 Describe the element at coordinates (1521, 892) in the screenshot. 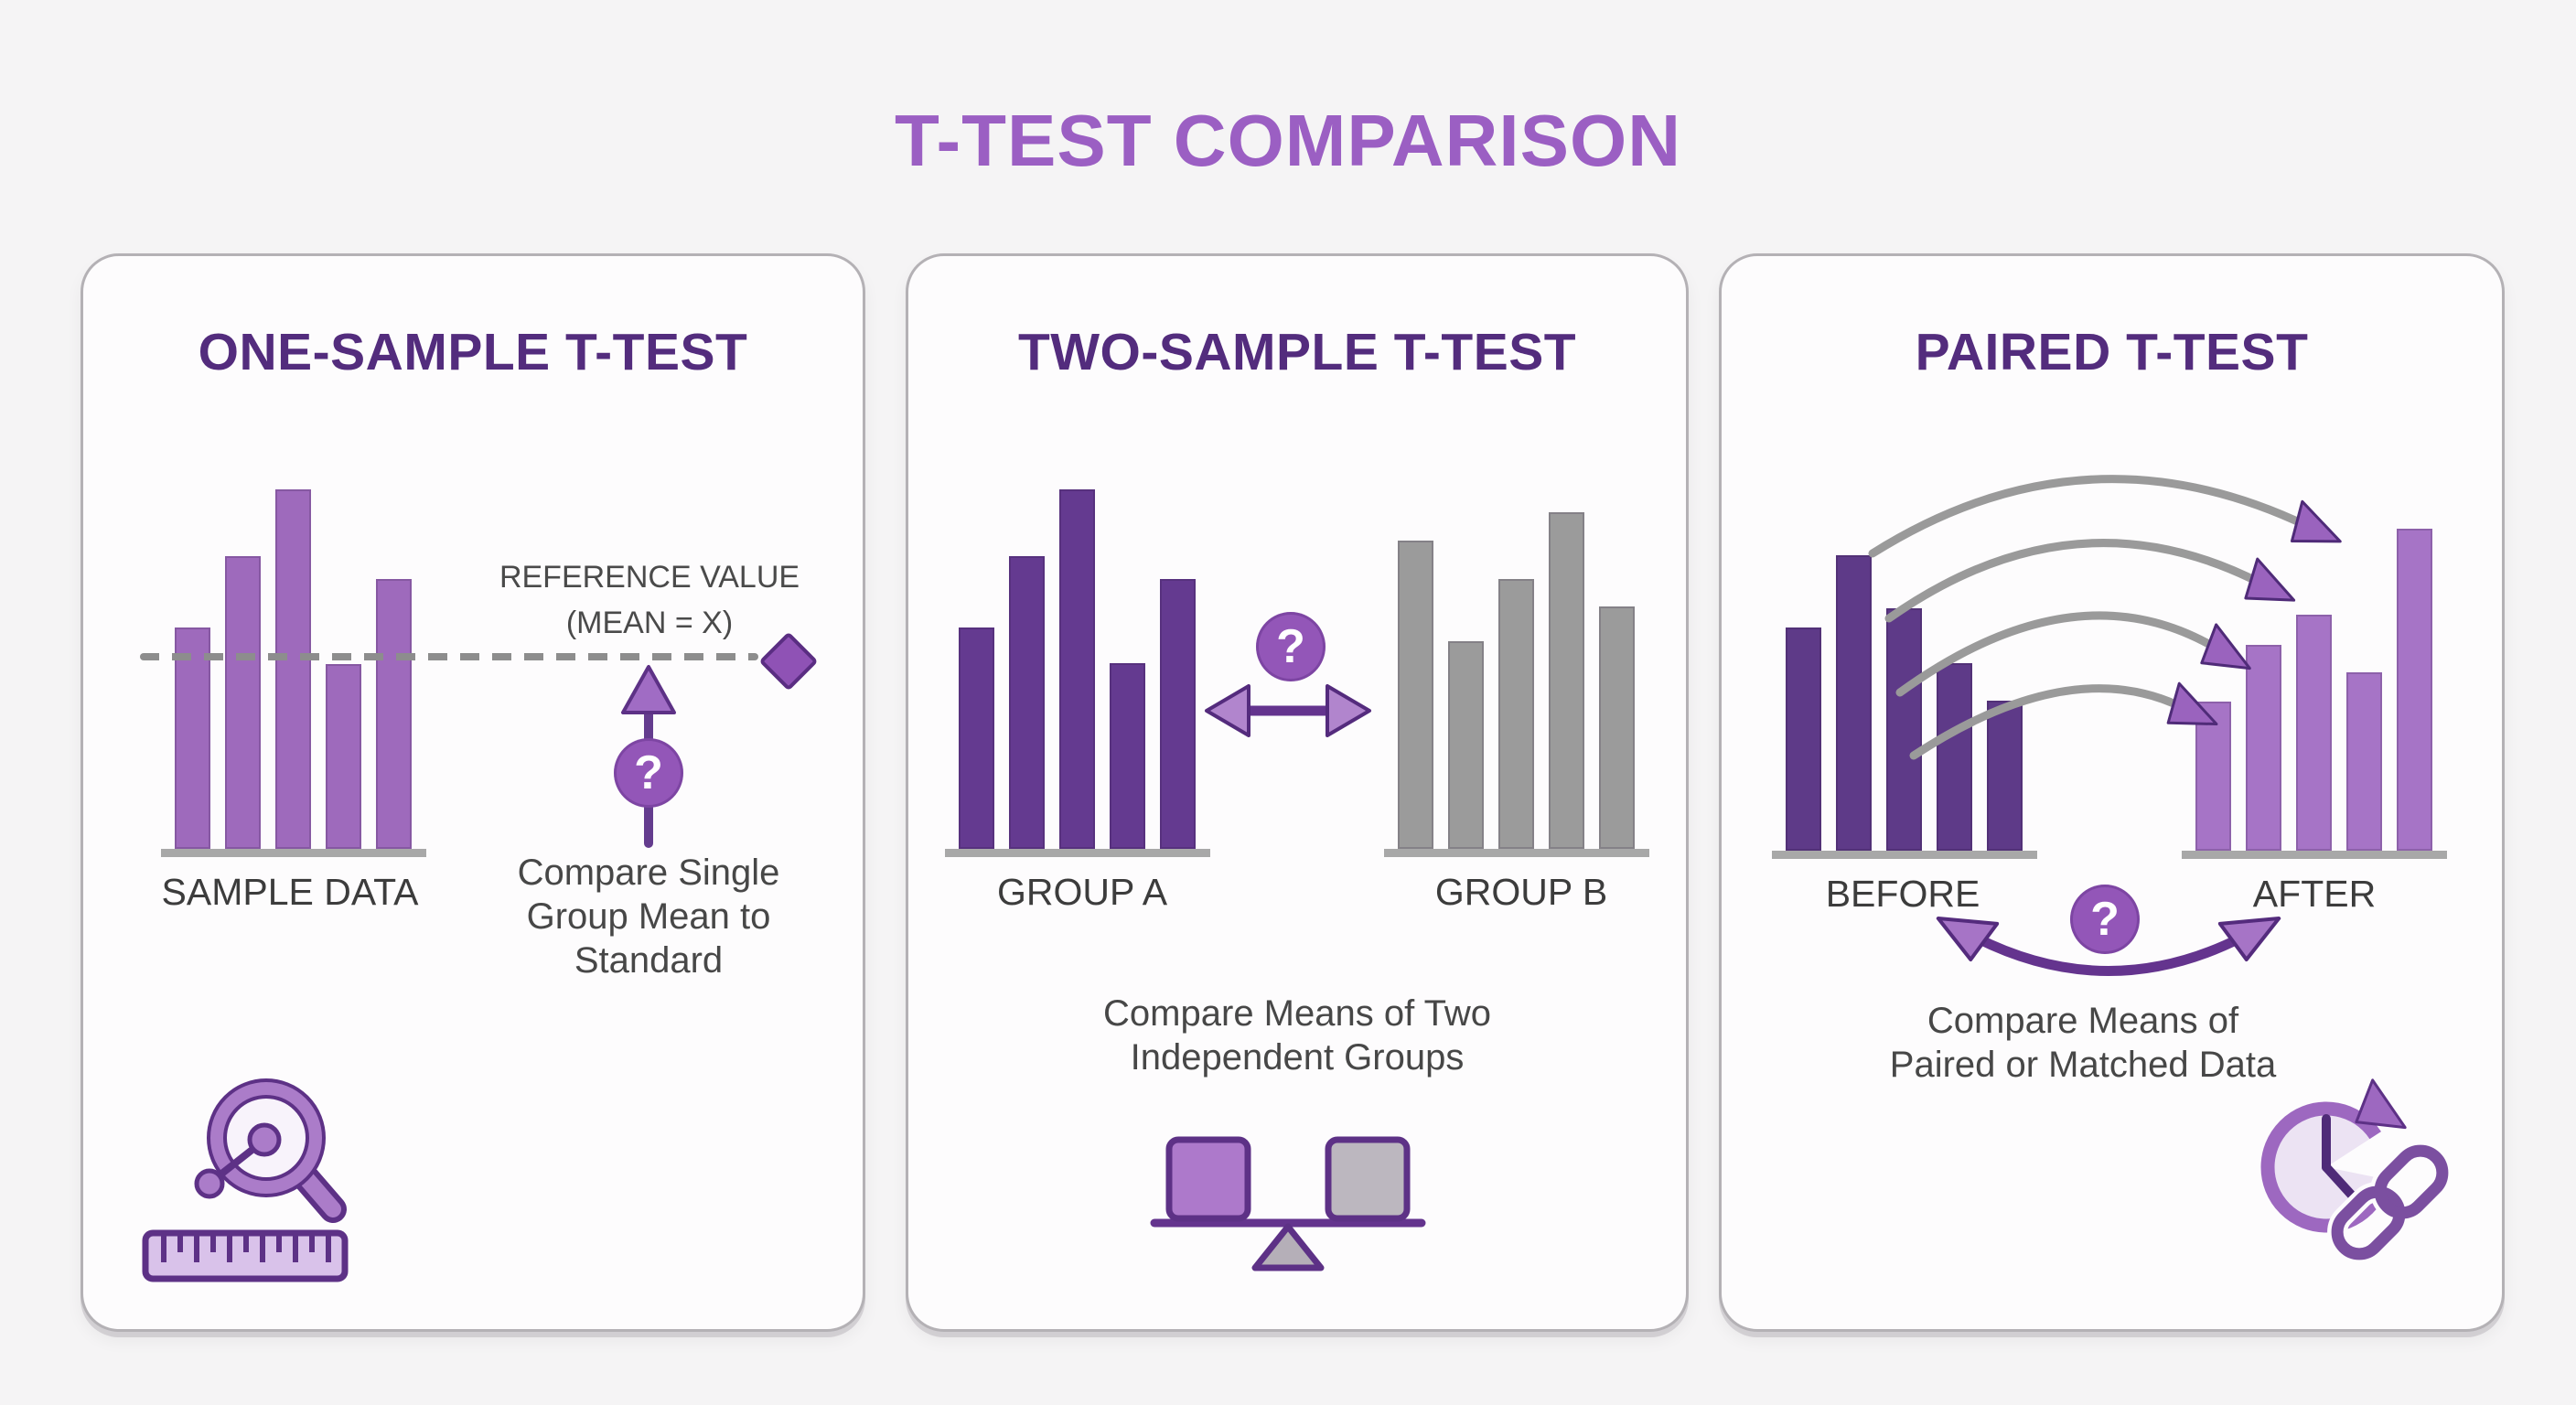

I see `group-b-label: GROUP B` at that location.